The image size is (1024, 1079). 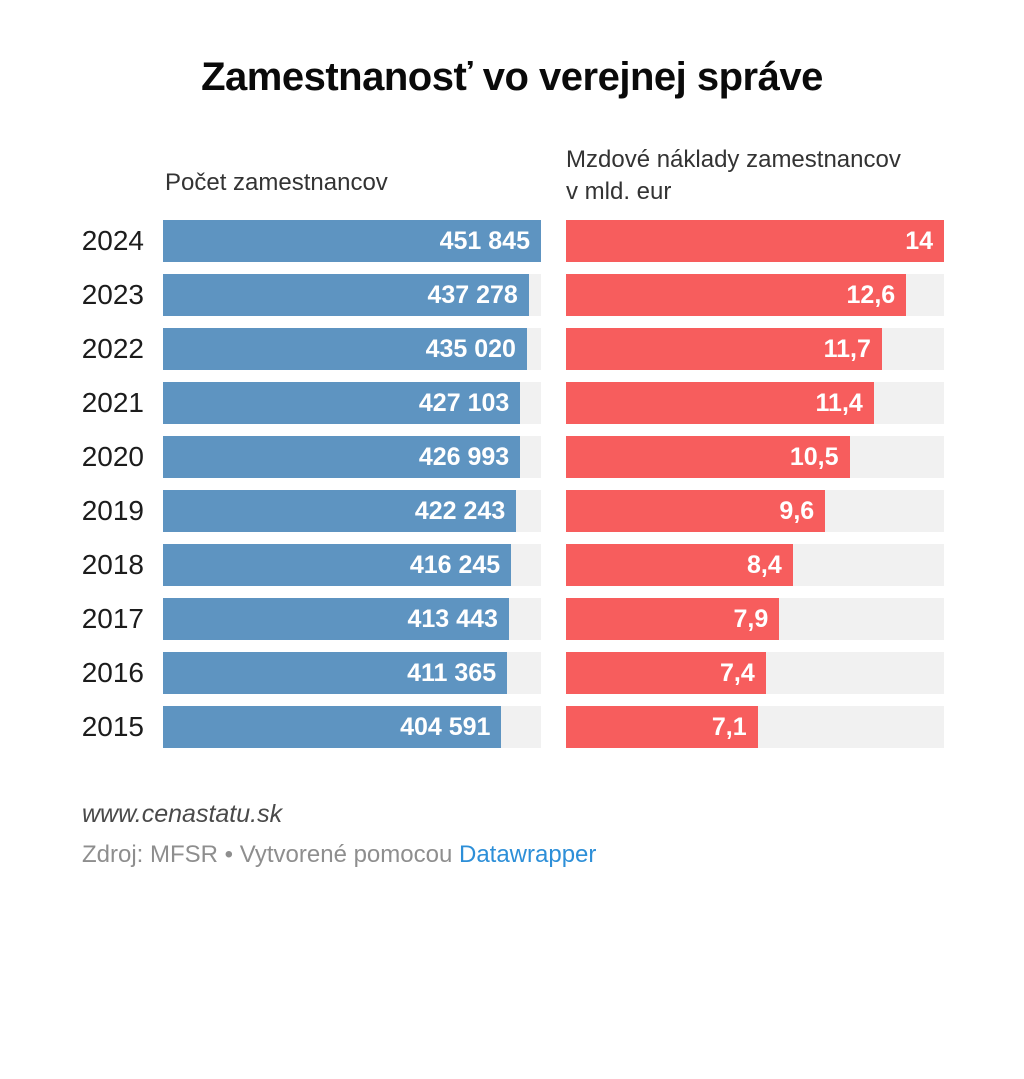 I want to click on employees-bar: 404 591, so click(x=332, y=727).